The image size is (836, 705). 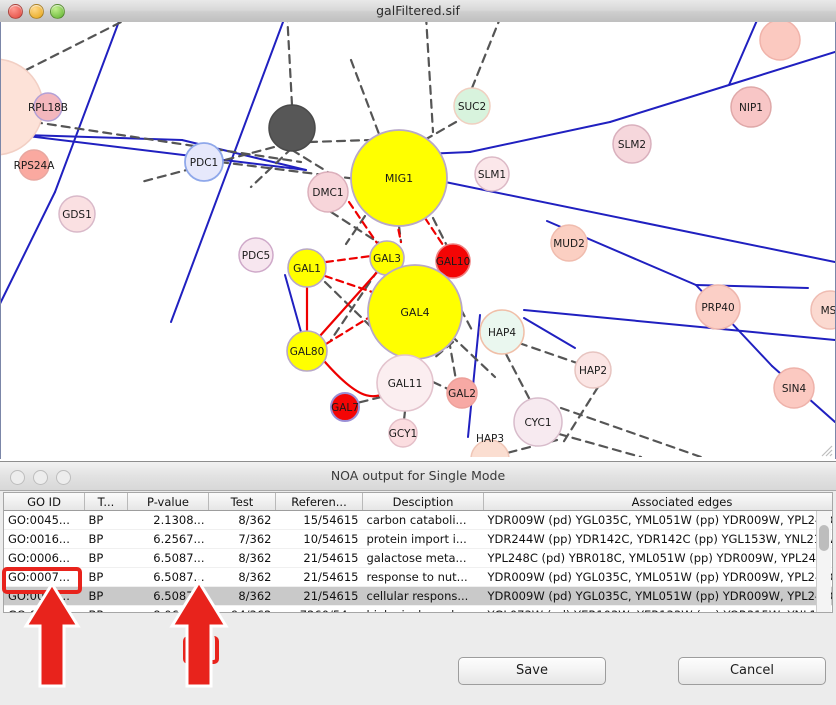 I want to click on node-label: HAP2, so click(x=593, y=371).